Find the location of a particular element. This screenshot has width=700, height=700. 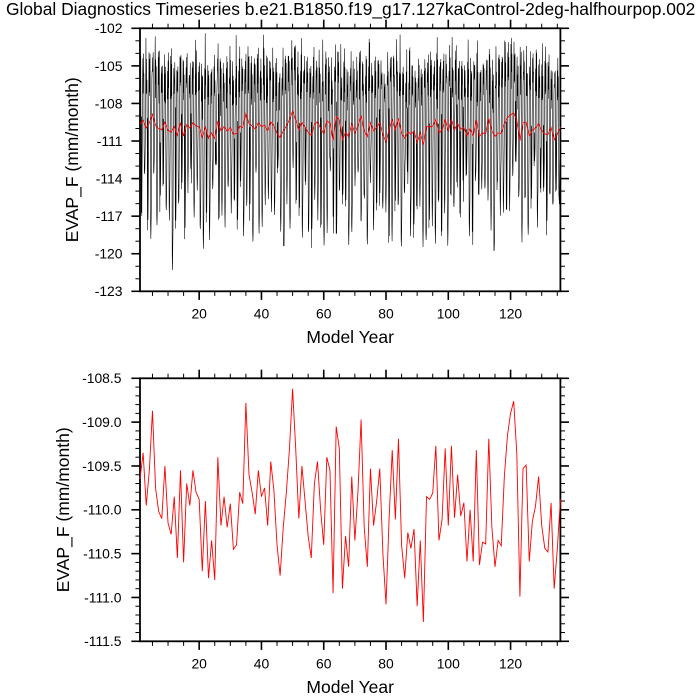

svg-text: -109.5 is located at coordinates (102, 466).